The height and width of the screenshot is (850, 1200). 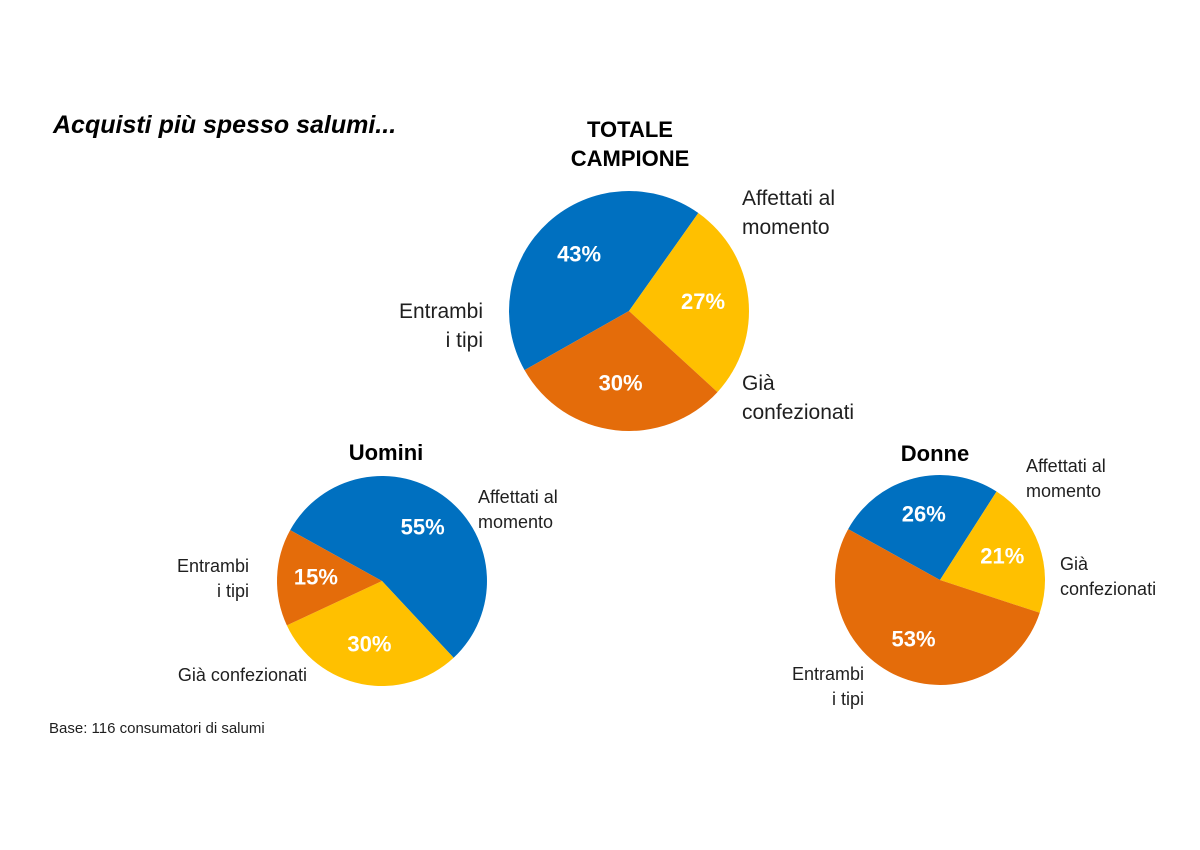 What do you see at coordinates (316, 577) in the screenshot?
I see `slice-value-label: 15%` at bounding box center [316, 577].